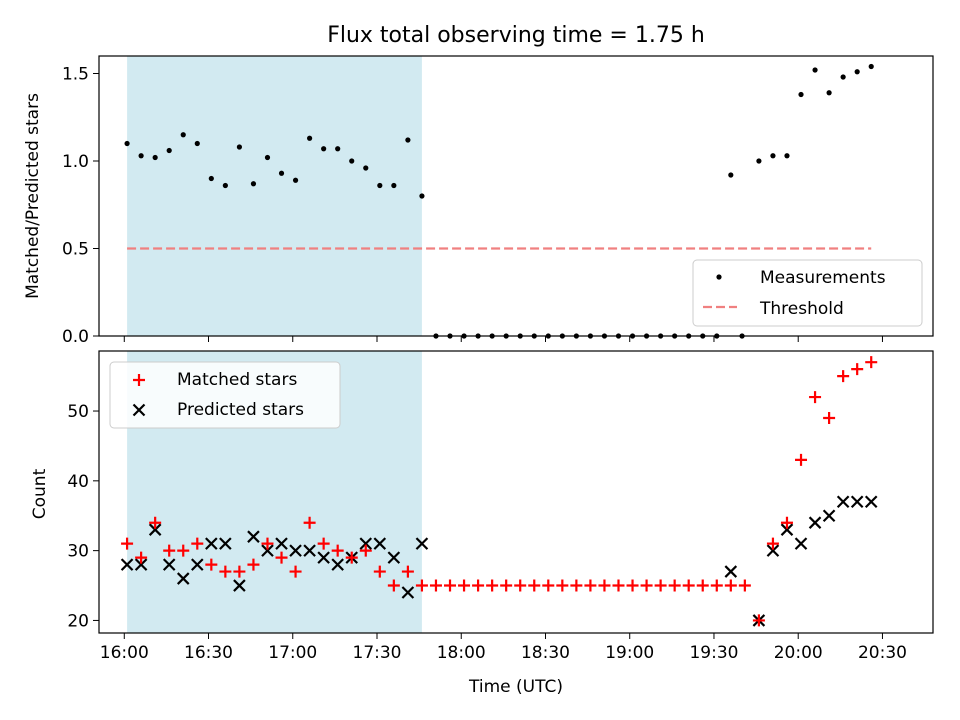 This screenshot has height=720, width=960. I want to click on x-tick-label: 18:00, so click(461, 653).